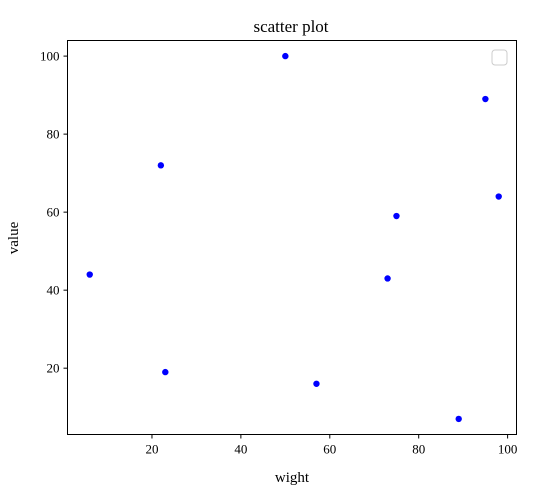  What do you see at coordinates (50, 56) in the screenshot?
I see `y-tick-label: 100` at bounding box center [50, 56].